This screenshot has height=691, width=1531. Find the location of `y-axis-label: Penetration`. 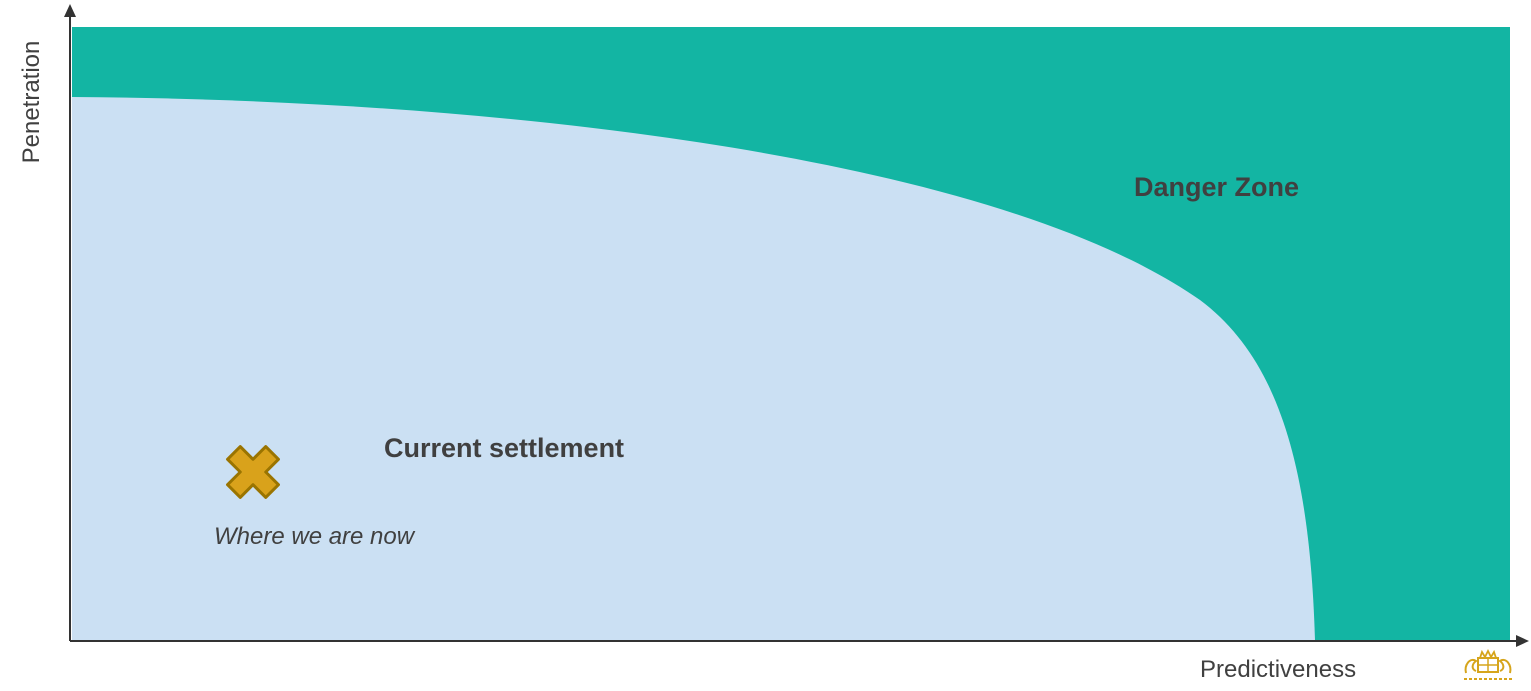

y-axis-label: Penetration is located at coordinates (31, 102).